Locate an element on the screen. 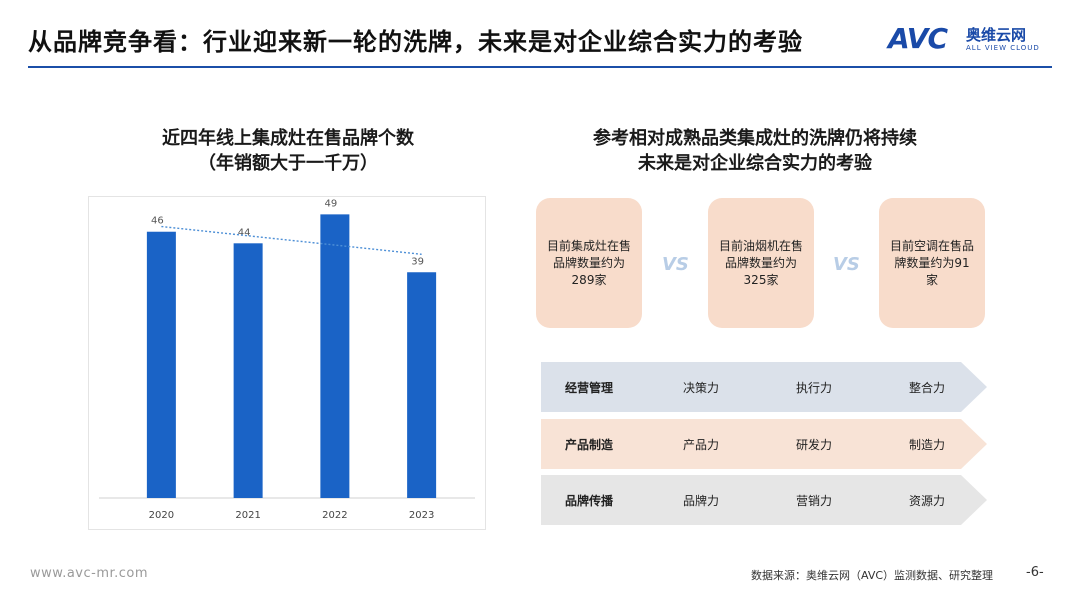  bar-2020 is located at coordinates (161, 364).